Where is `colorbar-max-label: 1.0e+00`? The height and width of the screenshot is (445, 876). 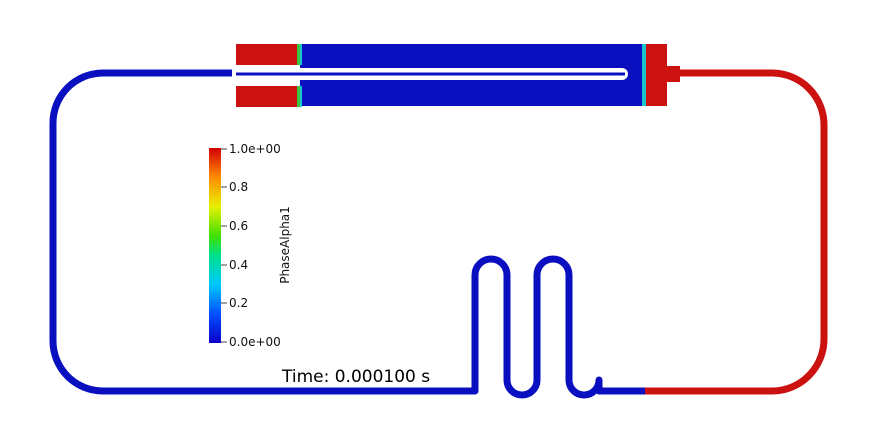
colorbar-max-label: 1.0e+00 is located at coordinates (255, 149).